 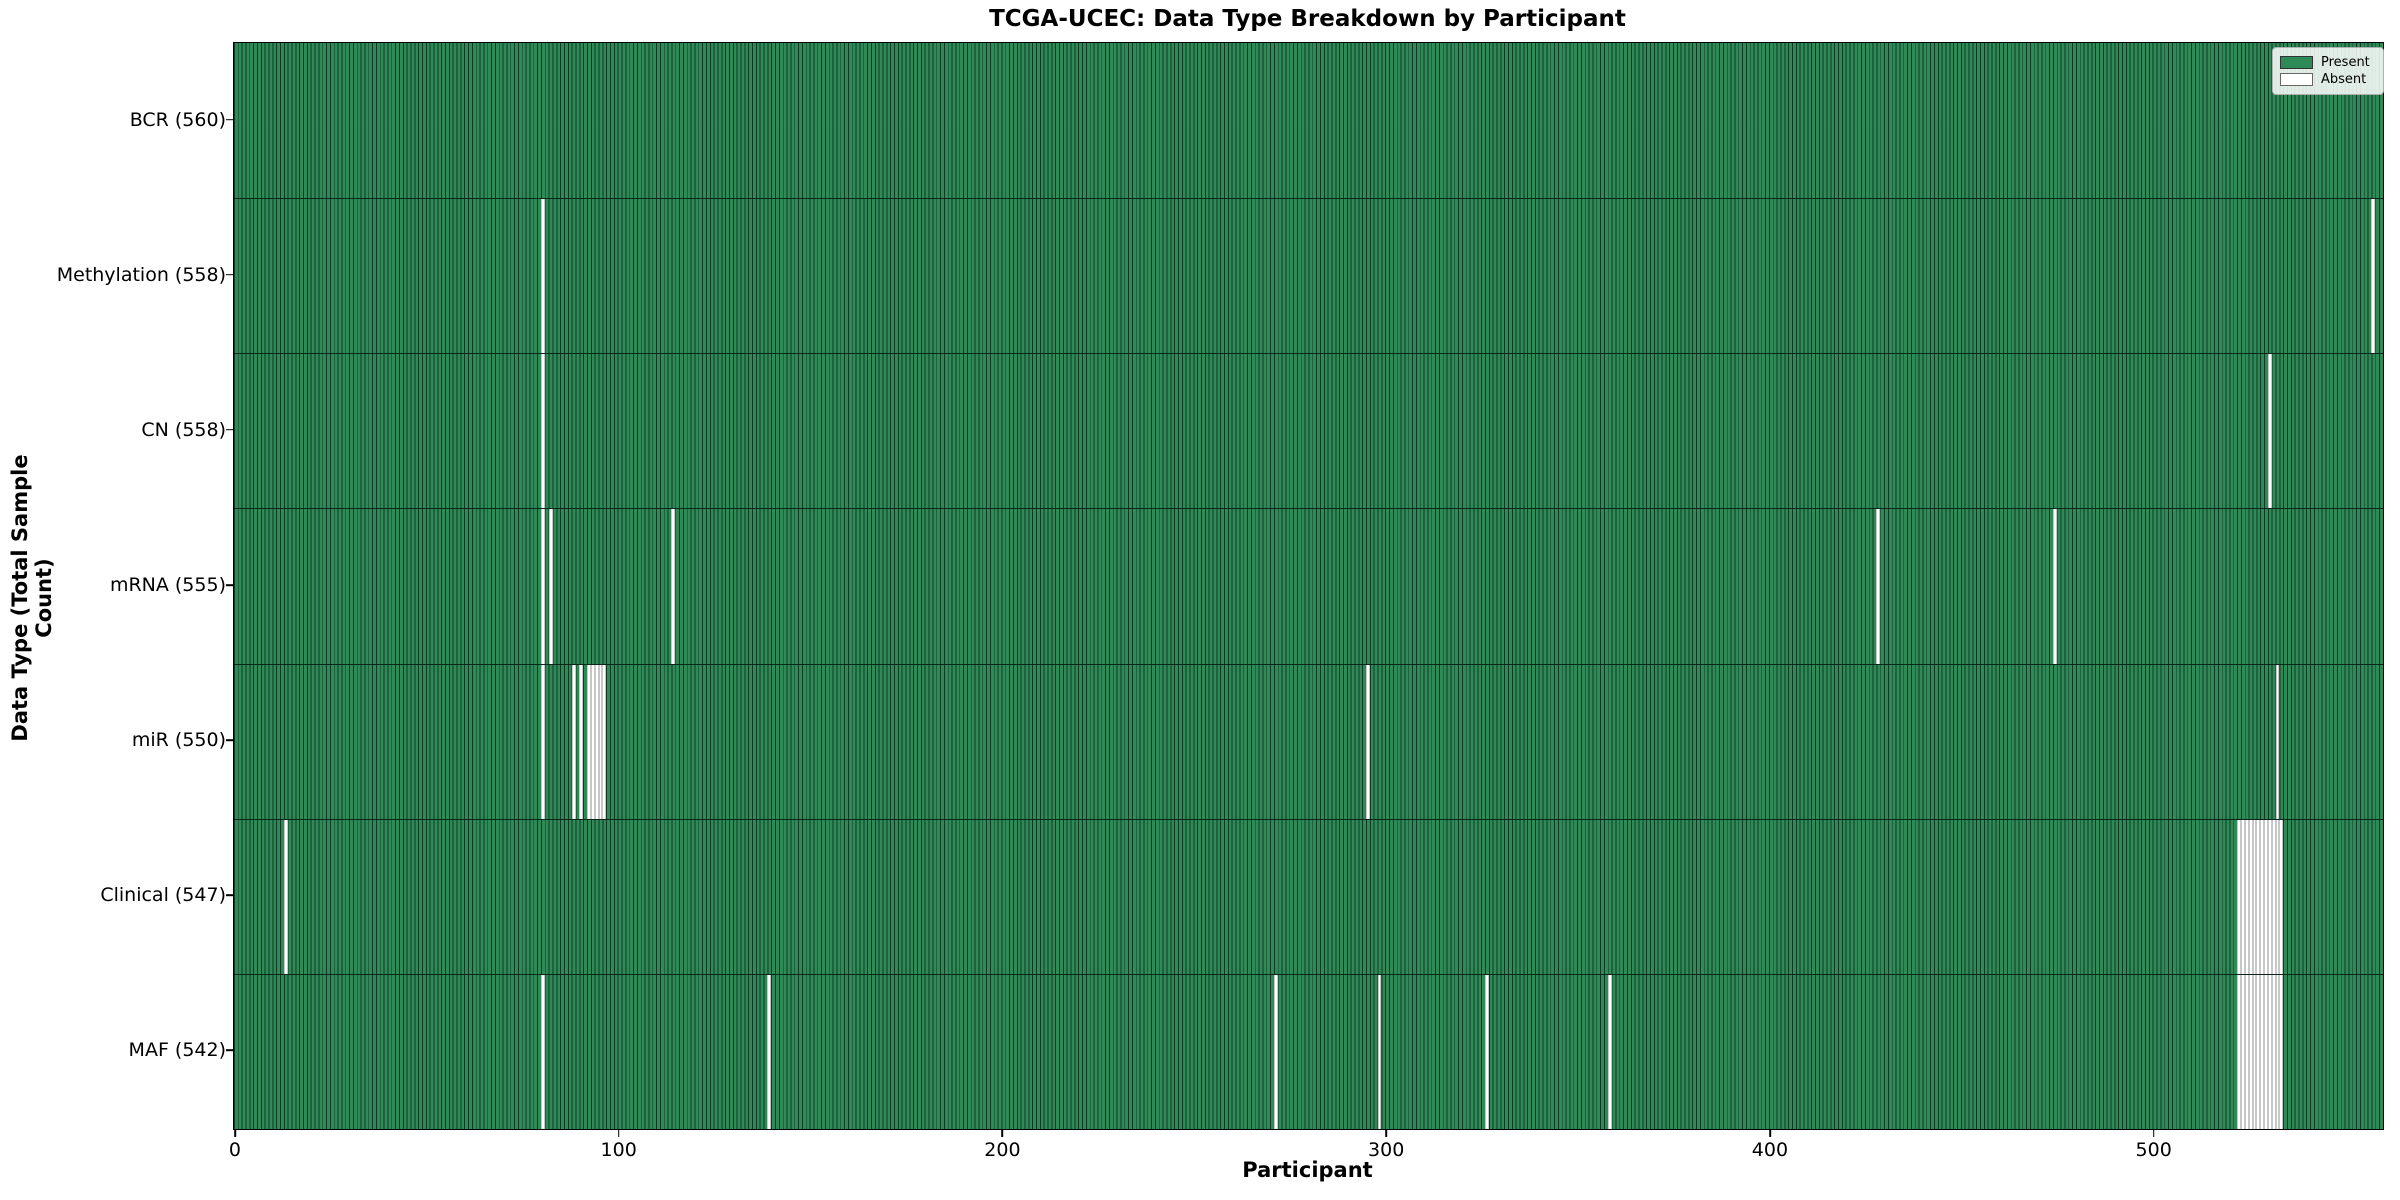 I want to click on data-row-clinical, so click(x=1308, y=896).